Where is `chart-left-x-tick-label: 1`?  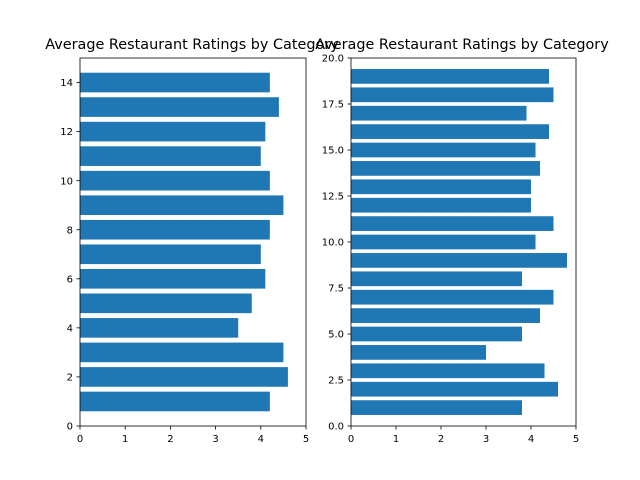 chart-left-x-tick-label: 1 is located at coordinates (125, 439).